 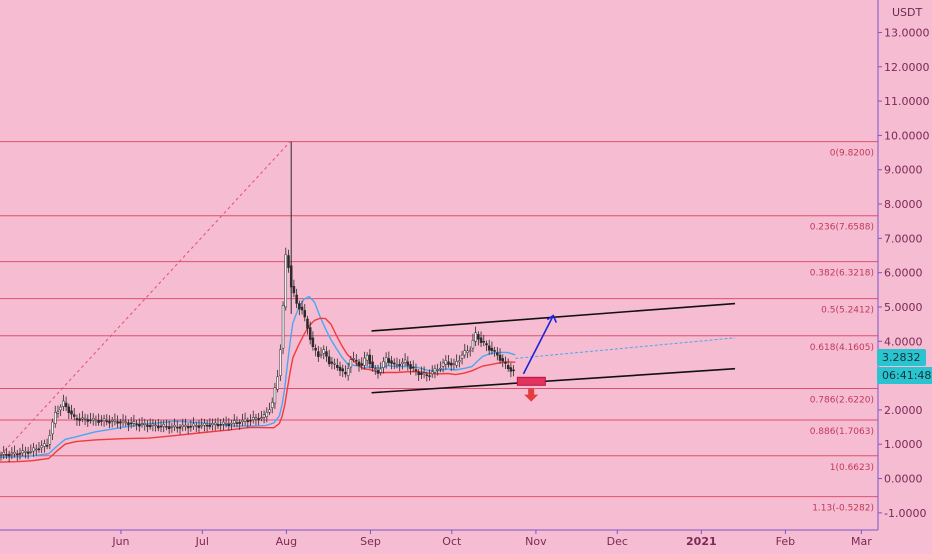 I want to click on time-axis-label: Nov, so click(x=536, y=541).